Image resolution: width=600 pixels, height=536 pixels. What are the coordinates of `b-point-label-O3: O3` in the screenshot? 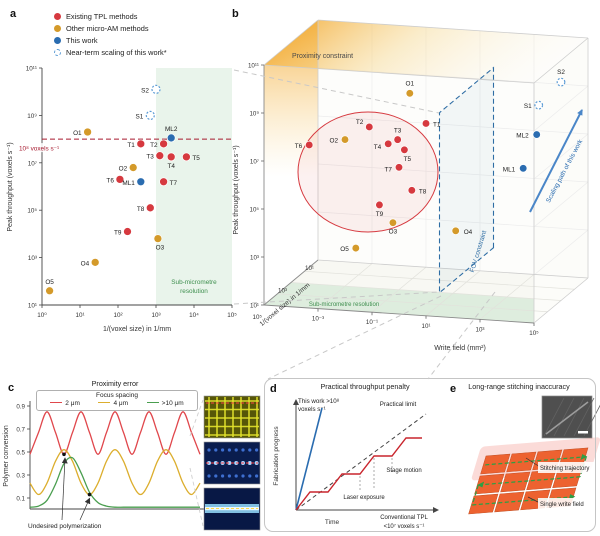 It's located at (393, 232).